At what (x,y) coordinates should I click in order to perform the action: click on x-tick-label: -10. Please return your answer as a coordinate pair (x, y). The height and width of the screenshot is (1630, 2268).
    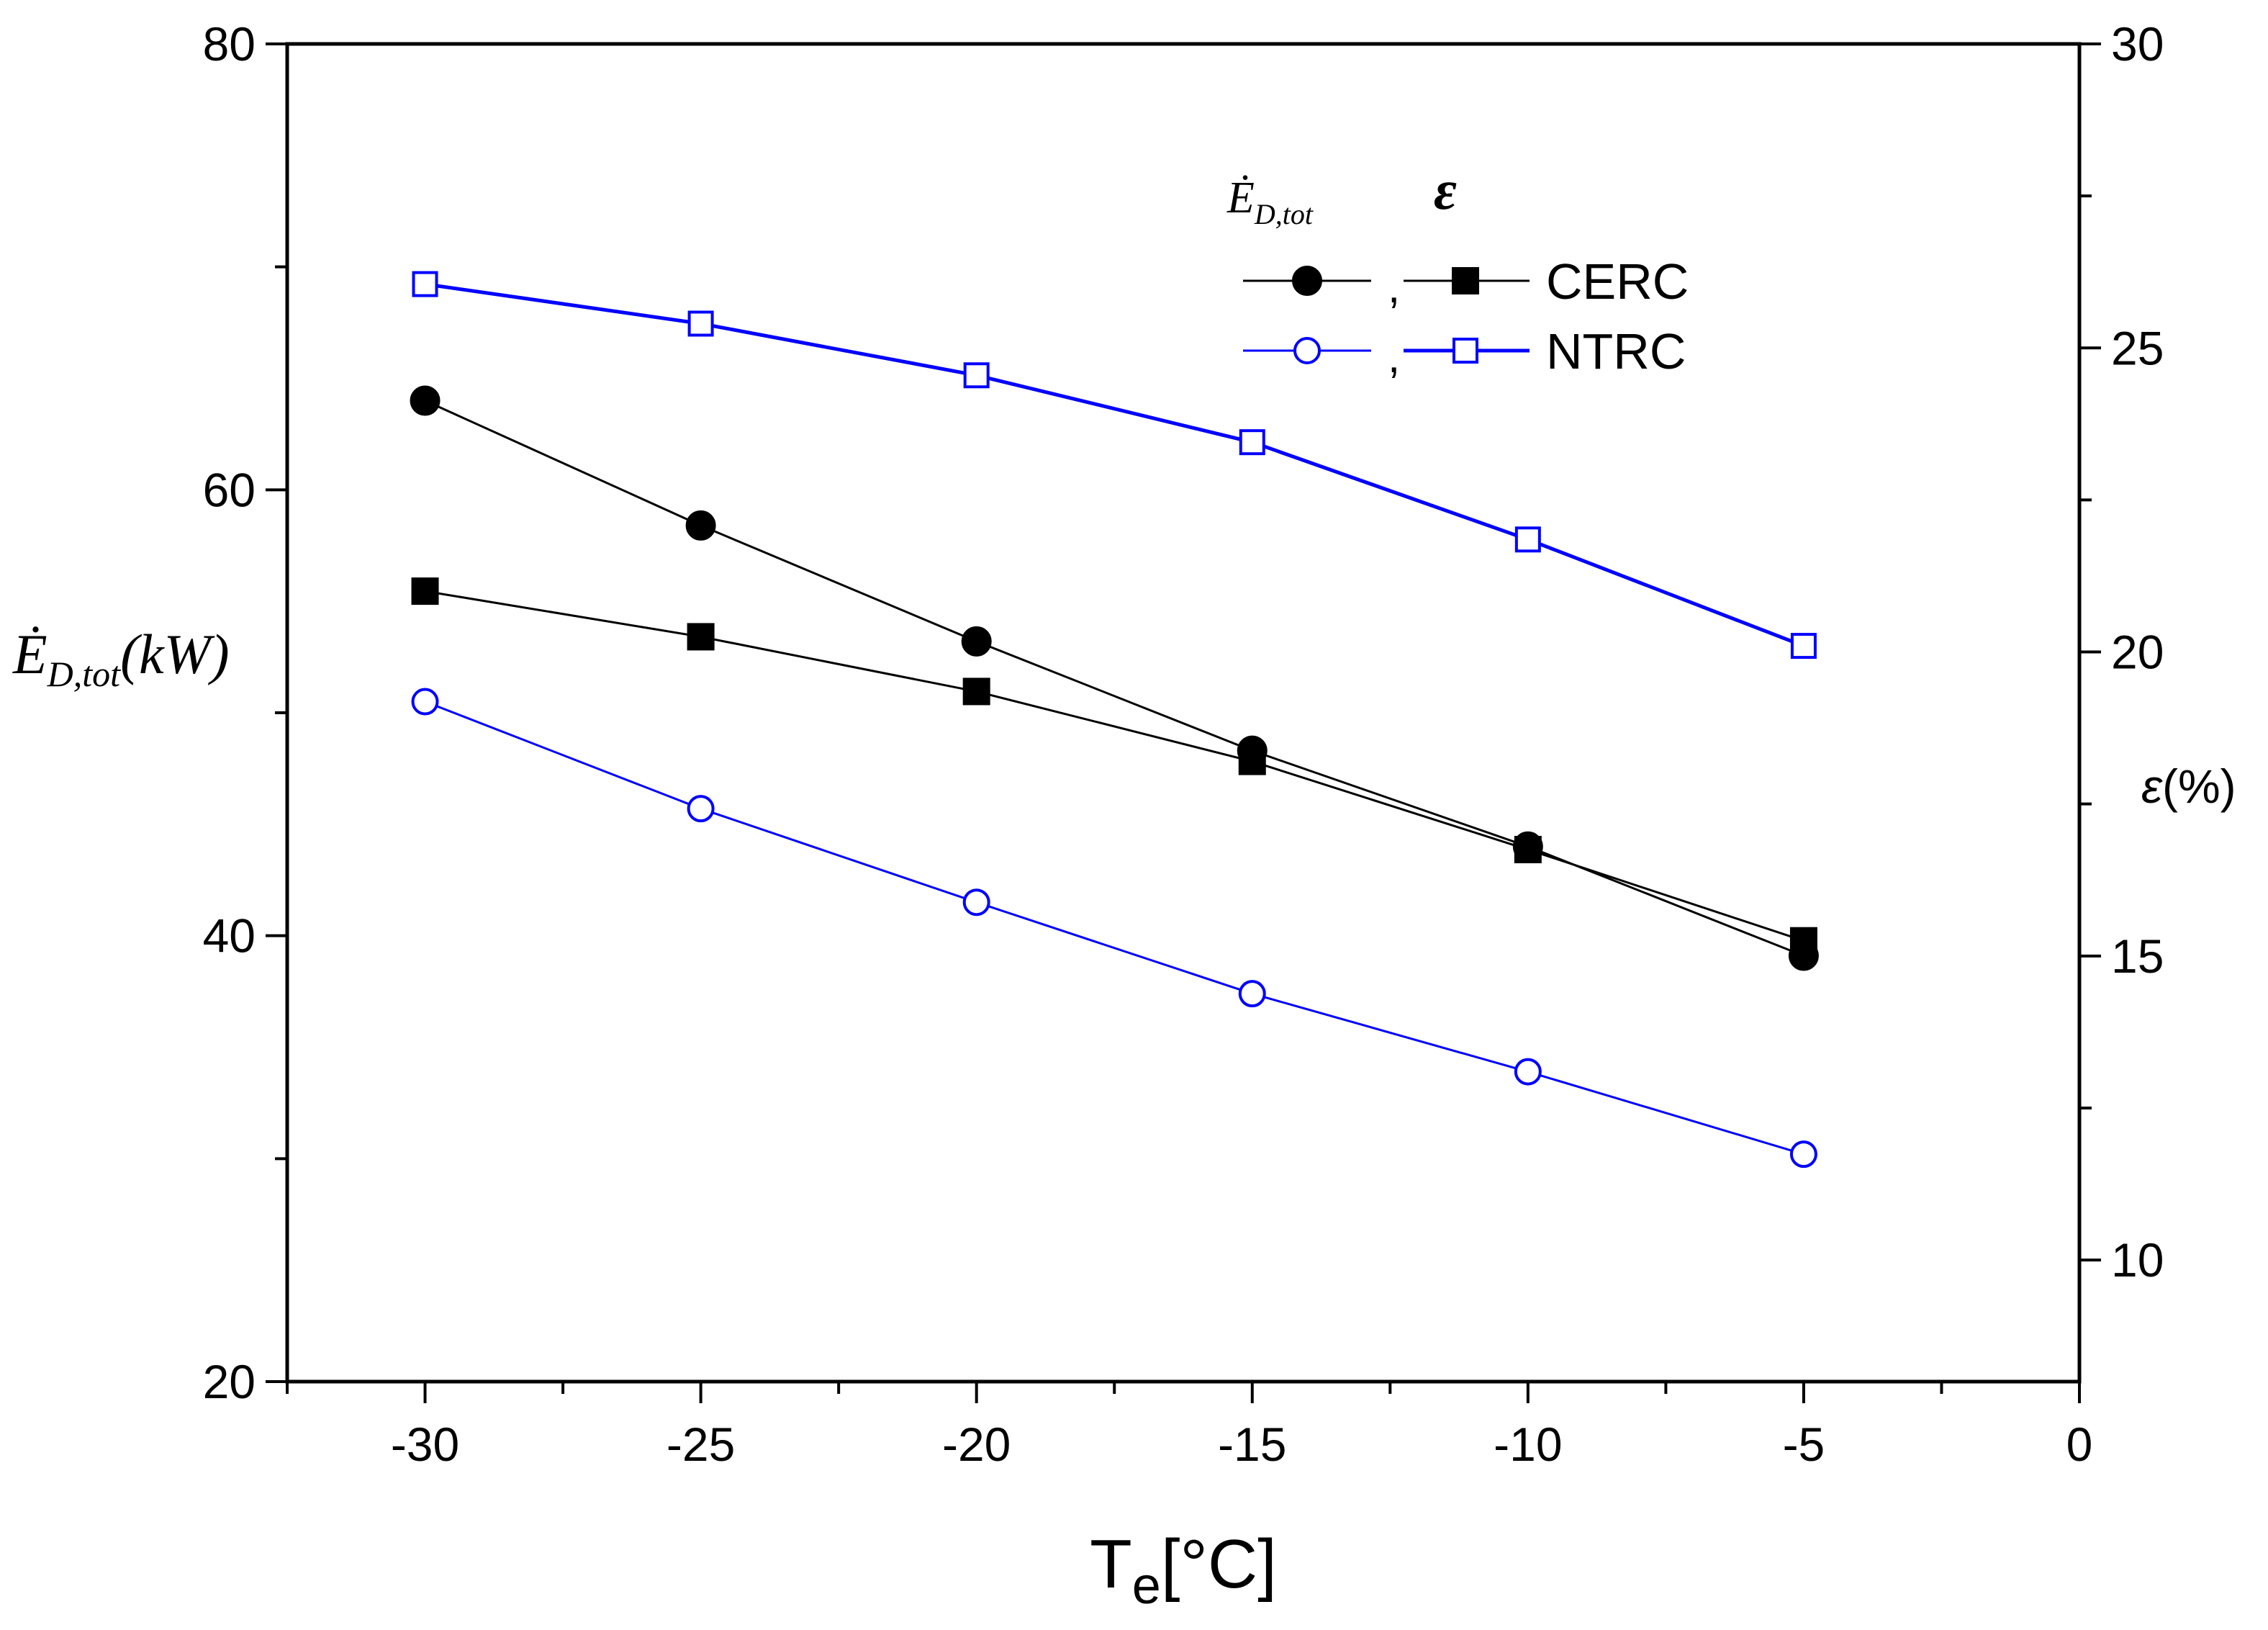
    Looking at the image, I should click on (1528, 1444).